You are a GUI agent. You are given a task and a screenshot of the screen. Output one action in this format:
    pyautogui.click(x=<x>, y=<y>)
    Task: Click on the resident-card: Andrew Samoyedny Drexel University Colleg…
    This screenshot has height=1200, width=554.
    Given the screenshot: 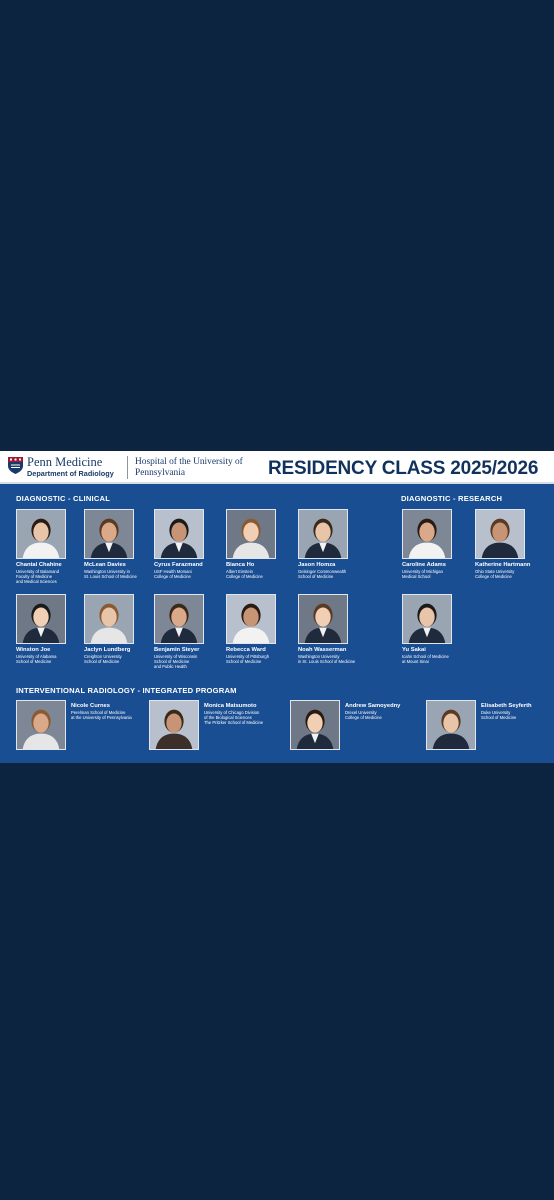 What is the action you would take?
    pyautogui.click(x=345, y=725)
    